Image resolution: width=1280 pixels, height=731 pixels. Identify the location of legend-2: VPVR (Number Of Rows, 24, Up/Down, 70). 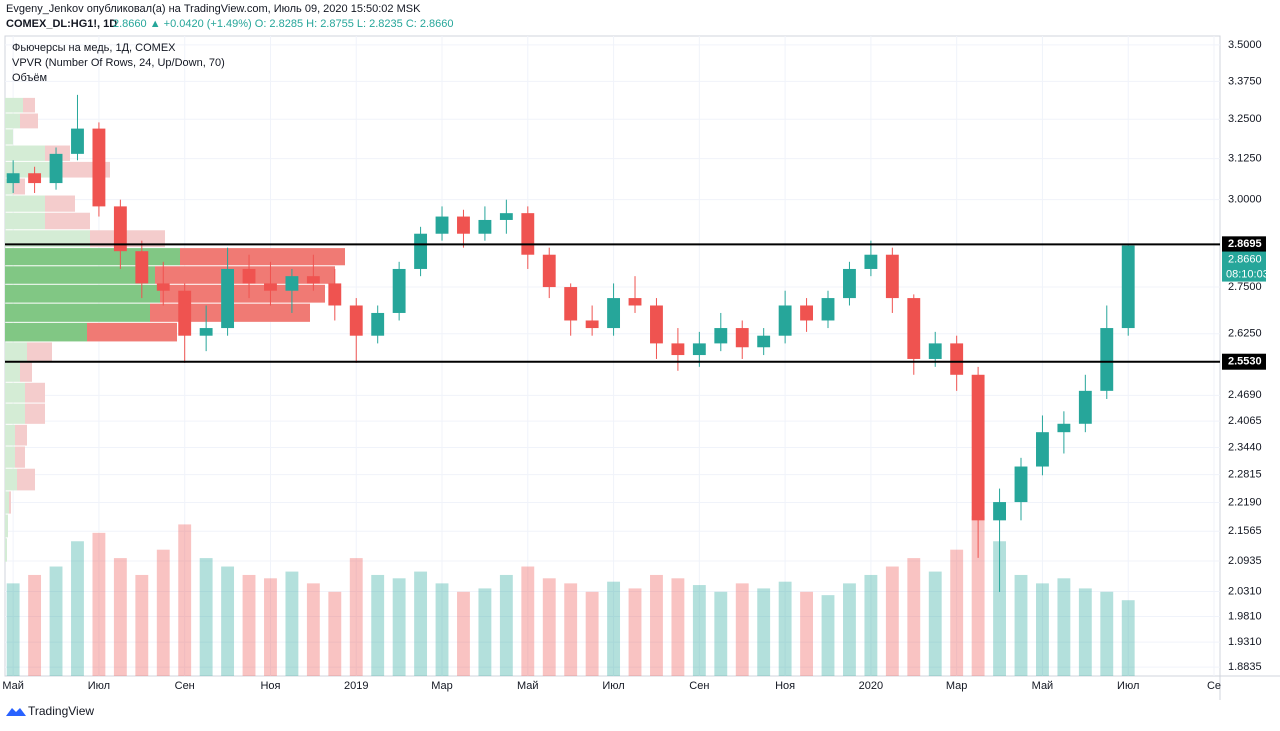
(118, 63).